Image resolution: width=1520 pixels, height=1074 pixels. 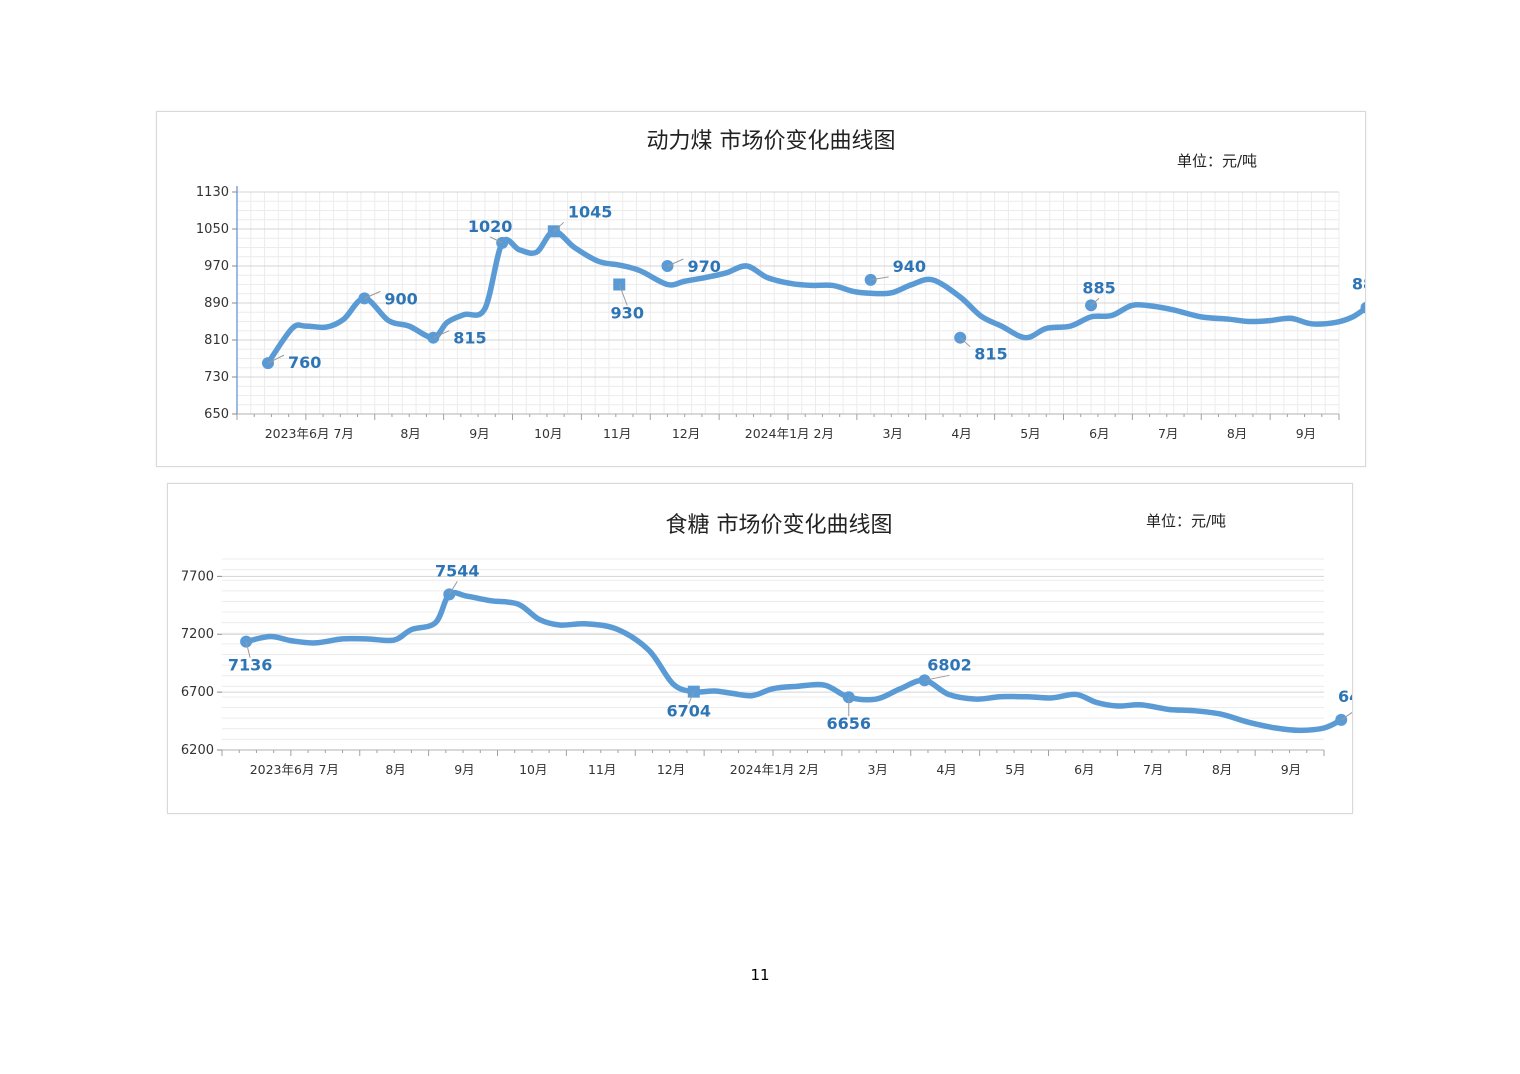 I want to click on data-point-label: 6802, so click(x=949, y=664).